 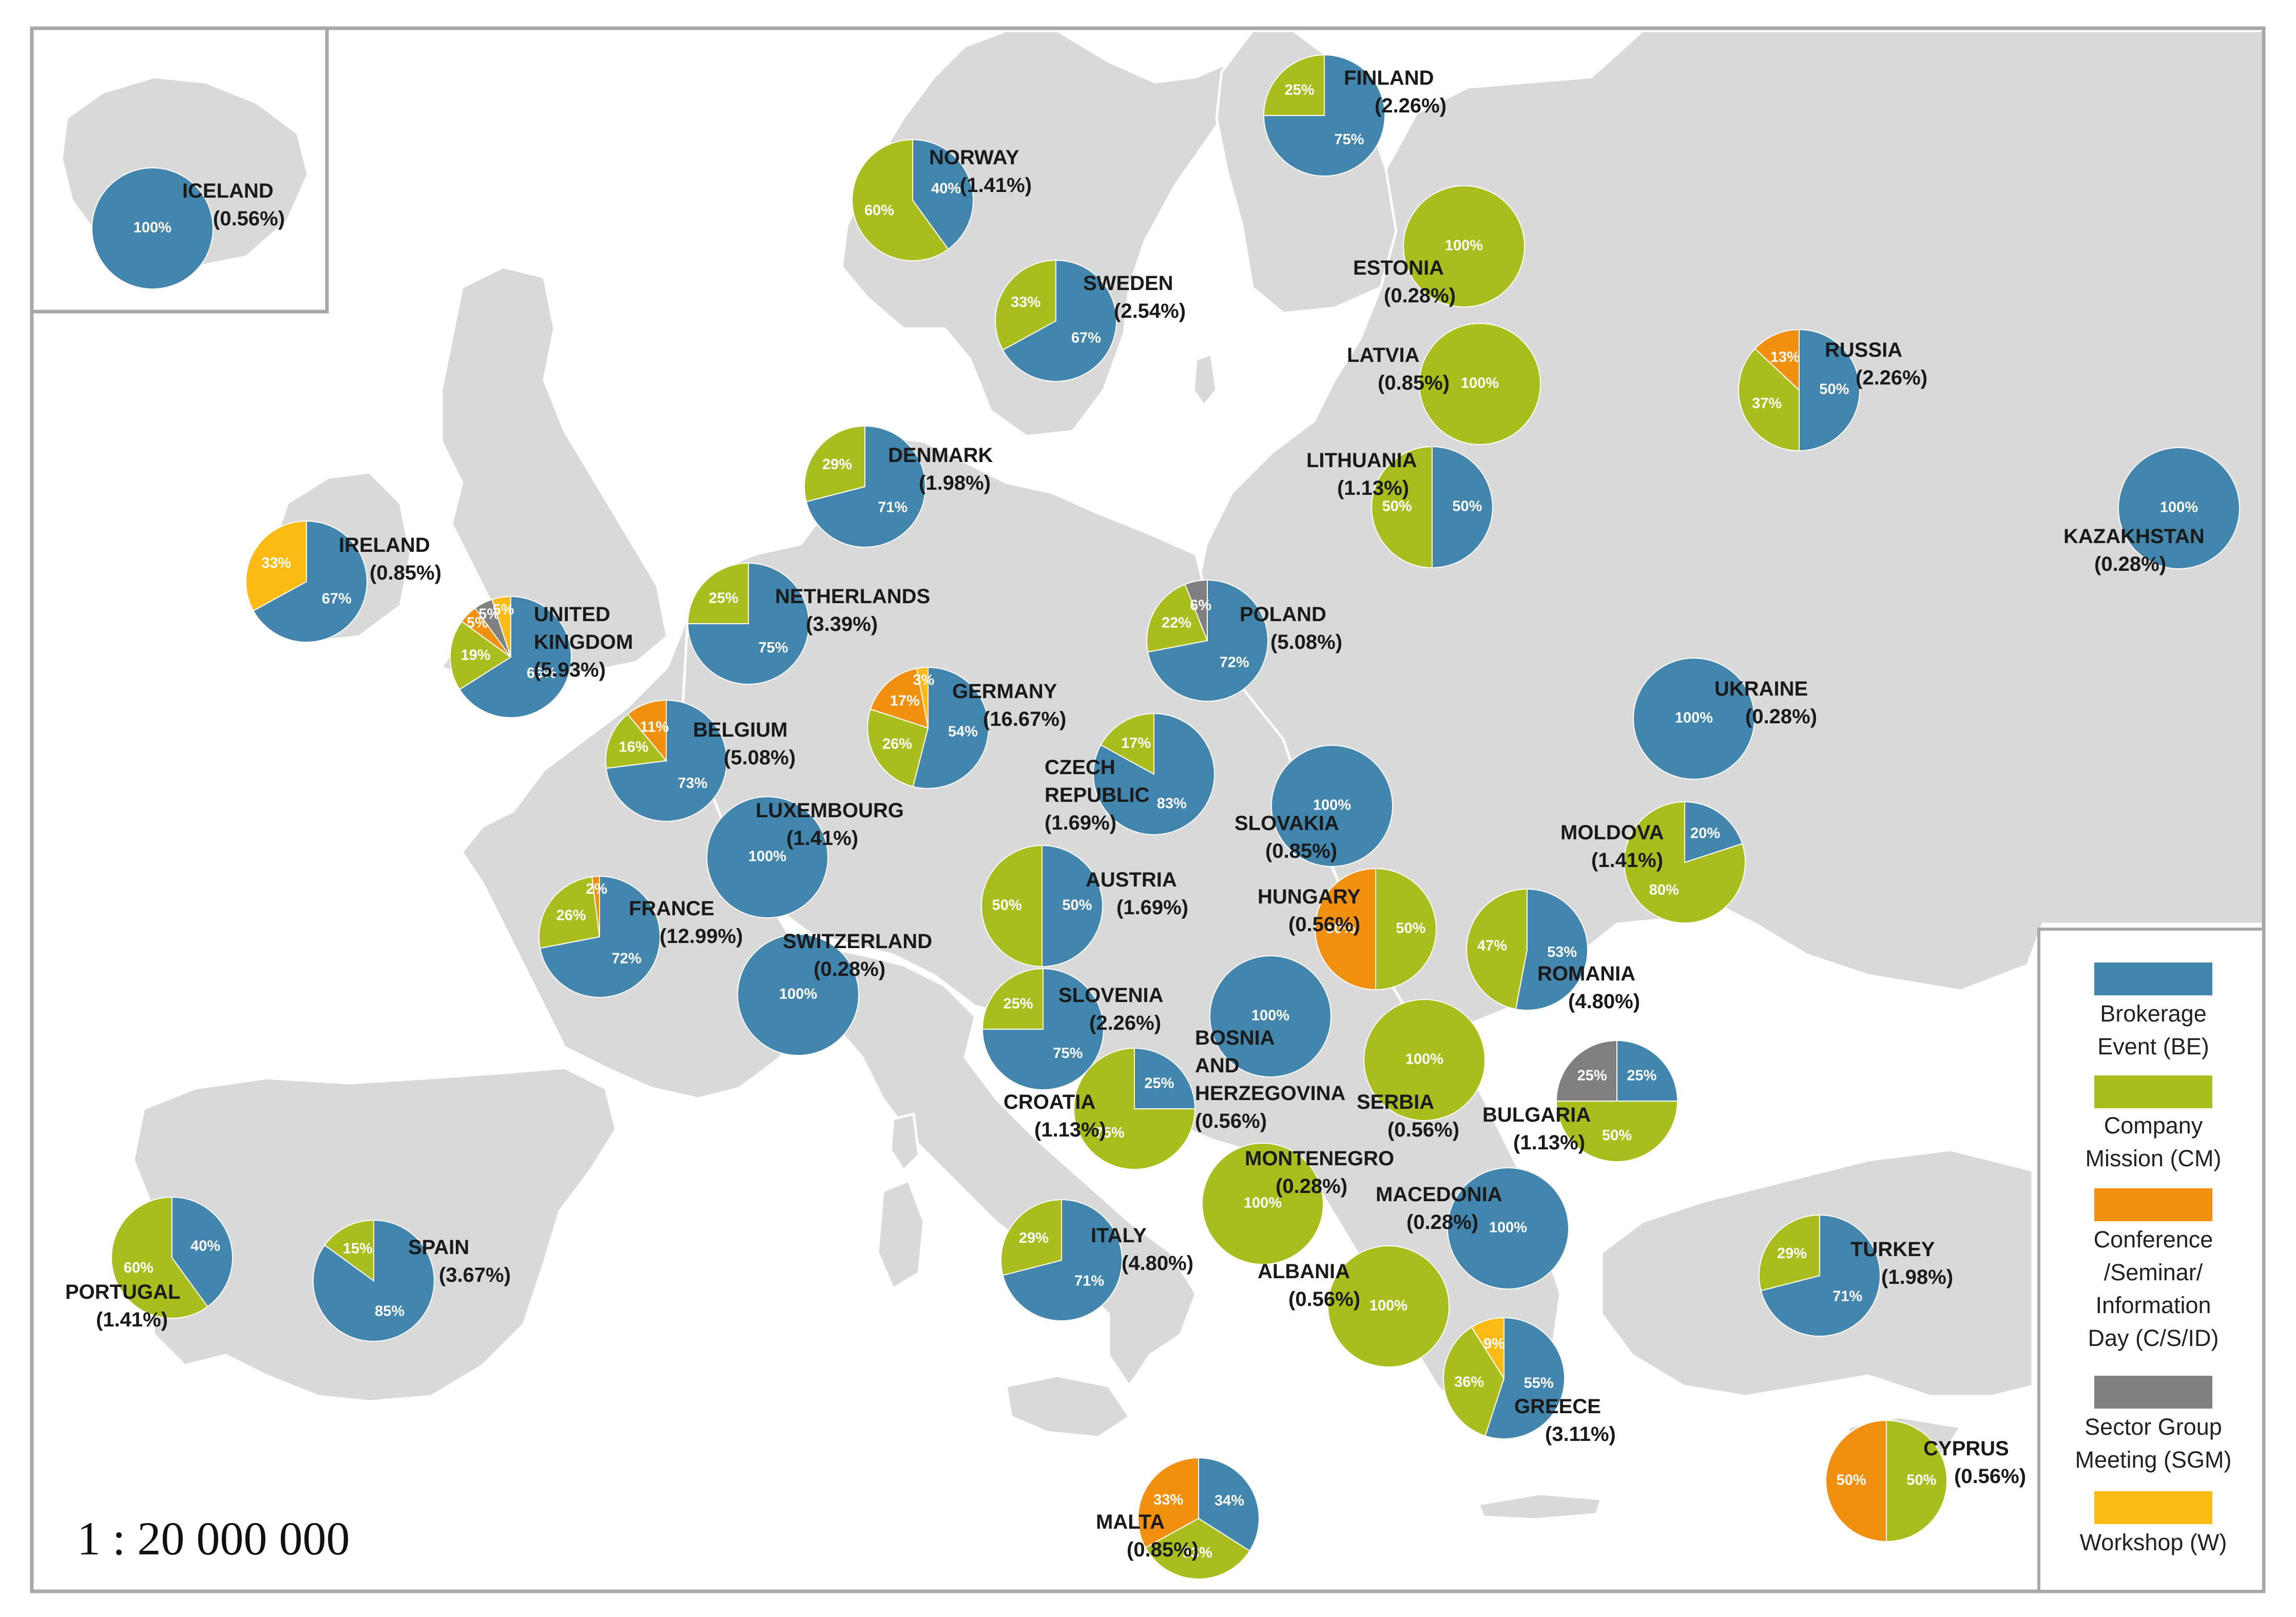 What do you see at coordinates (2153, 1338) in the screenshot?
I see `legend-label-csid: Day (C/S/ID)` at bounding box center [2153, 1338].